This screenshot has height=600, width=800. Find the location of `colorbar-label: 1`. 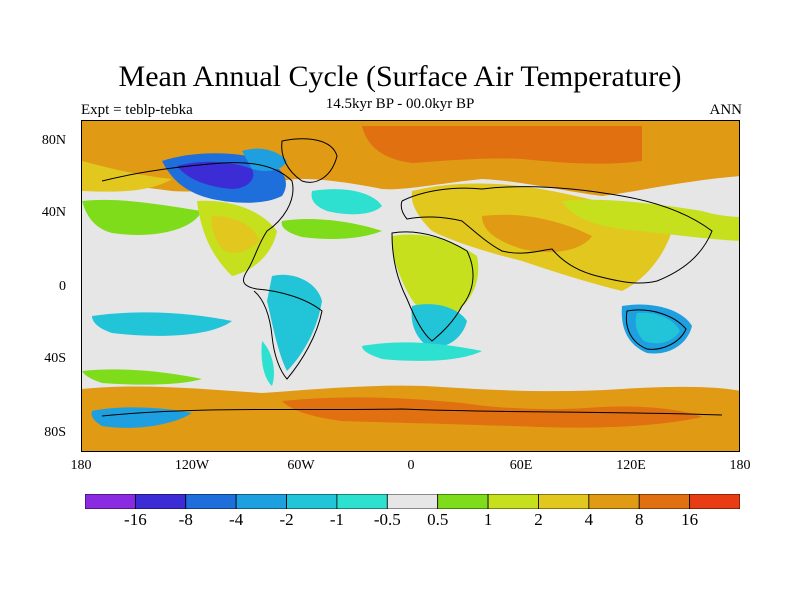

colorbar-label: 1 is located at coordinates (488, 519).